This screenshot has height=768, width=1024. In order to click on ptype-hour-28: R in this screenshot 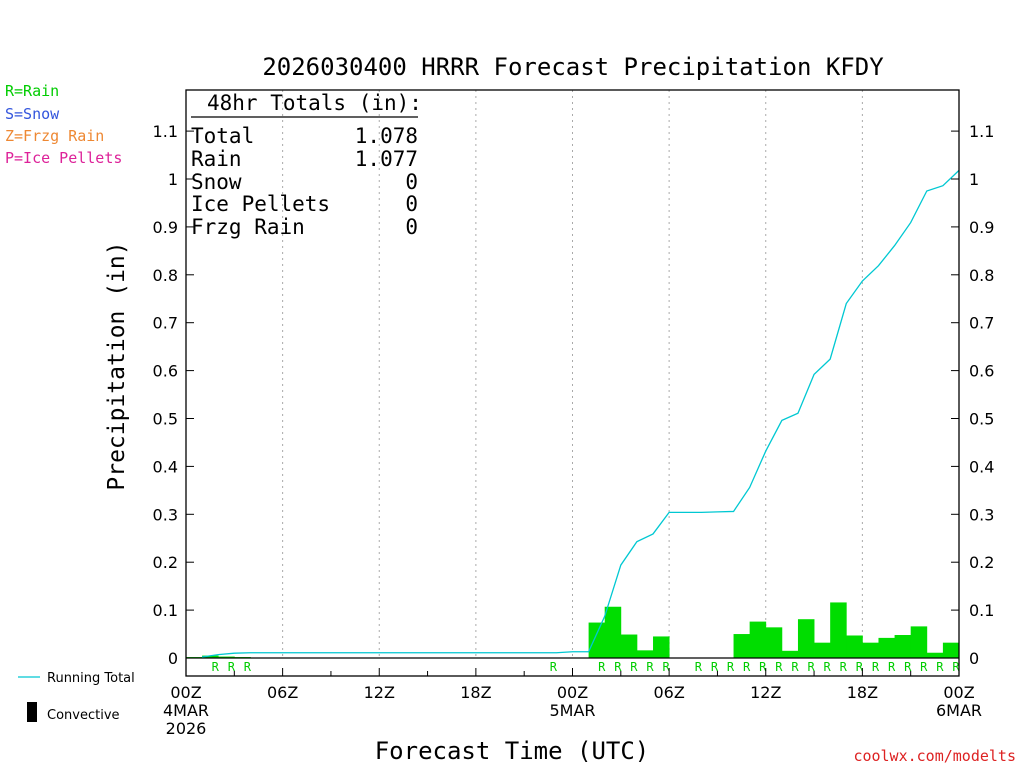, I will do `click(634, 667)`.